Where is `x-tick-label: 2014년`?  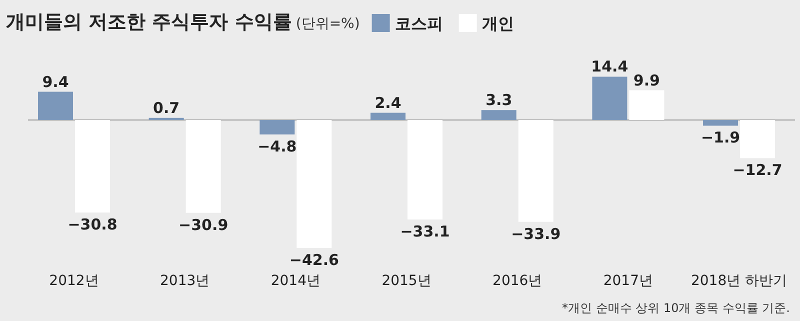 x-tick-label: 2014년 is located at coordinates (295, 281).